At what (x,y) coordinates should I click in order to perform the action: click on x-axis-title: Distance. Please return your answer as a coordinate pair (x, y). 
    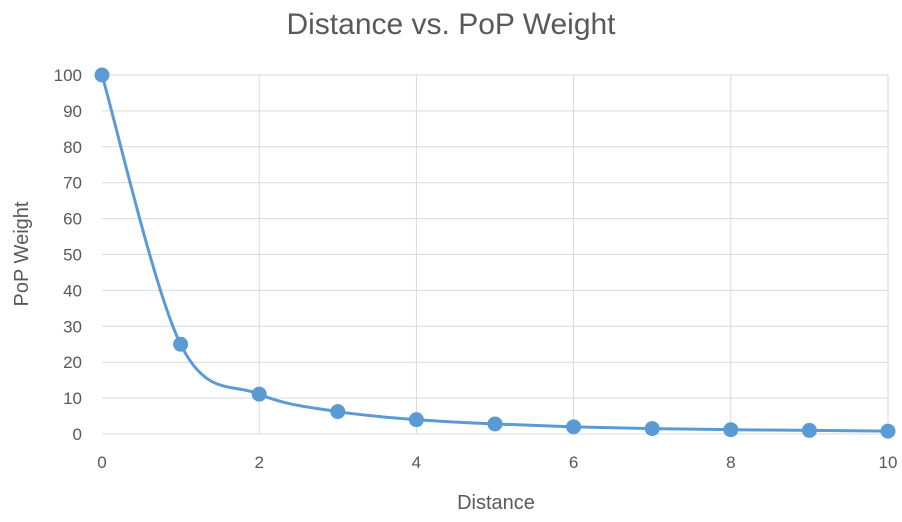
    Looking at the image, I should click on (496, 503).